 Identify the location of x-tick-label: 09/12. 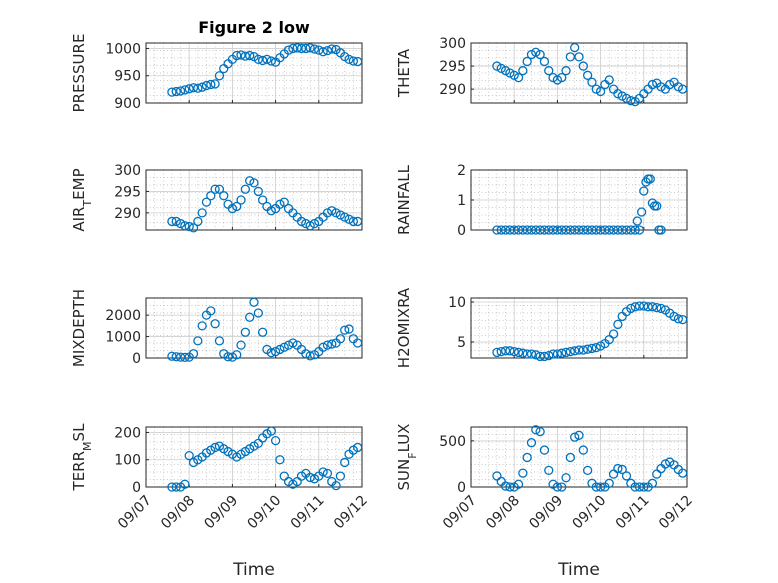
(676, 513).